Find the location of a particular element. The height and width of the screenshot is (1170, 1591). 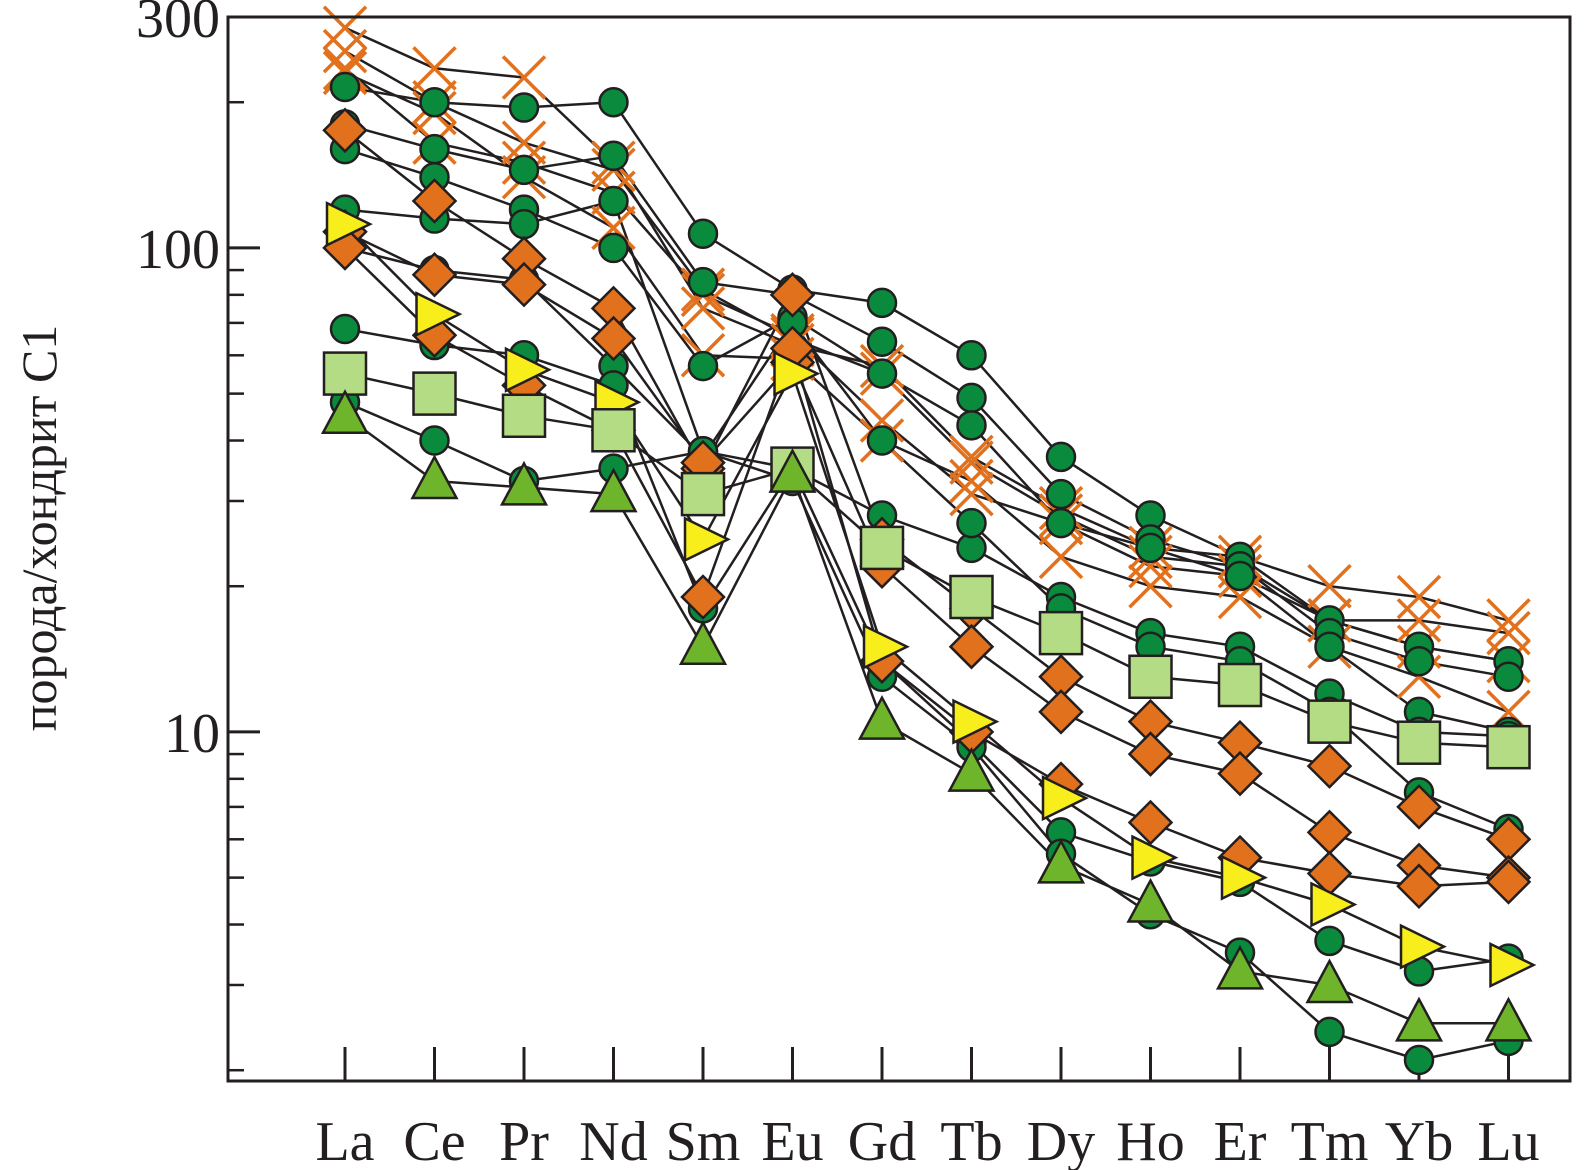

x-tick-label: Tb is located at coordinates (971, 1140).